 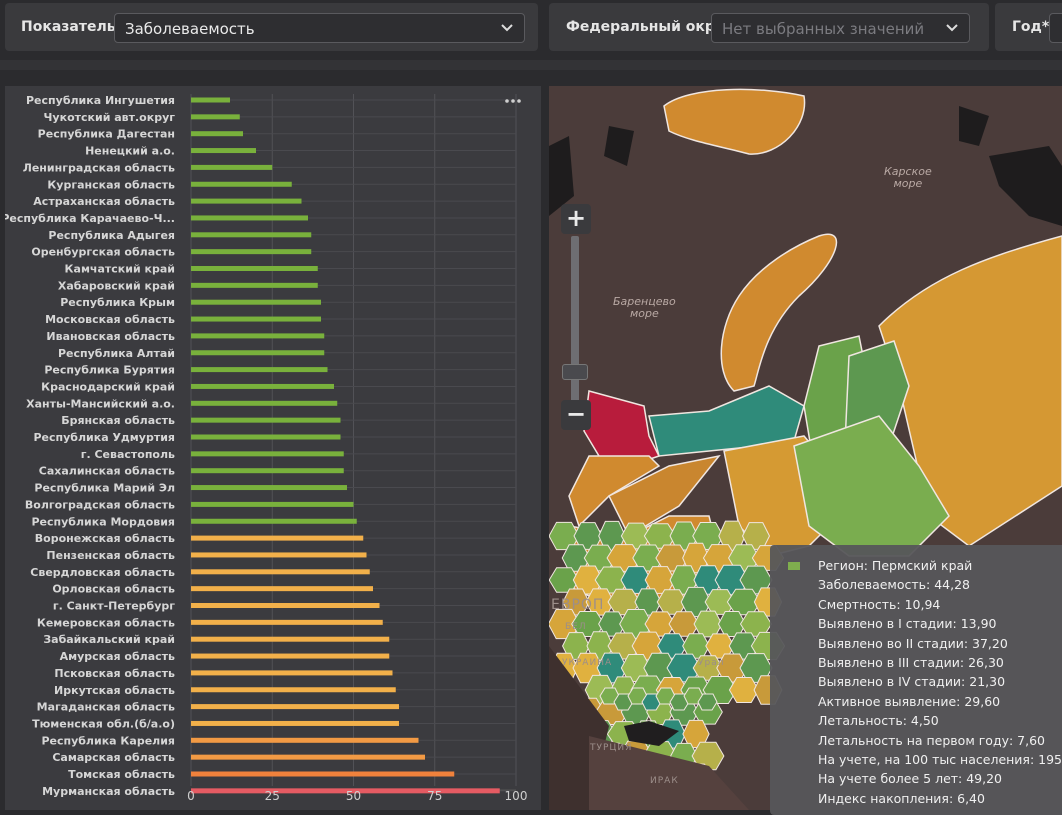 What do you see at coordinates (840, 28) in the screenshot?
I see `district-select: Нет выбранных значений` at bounding box center [840, 28].